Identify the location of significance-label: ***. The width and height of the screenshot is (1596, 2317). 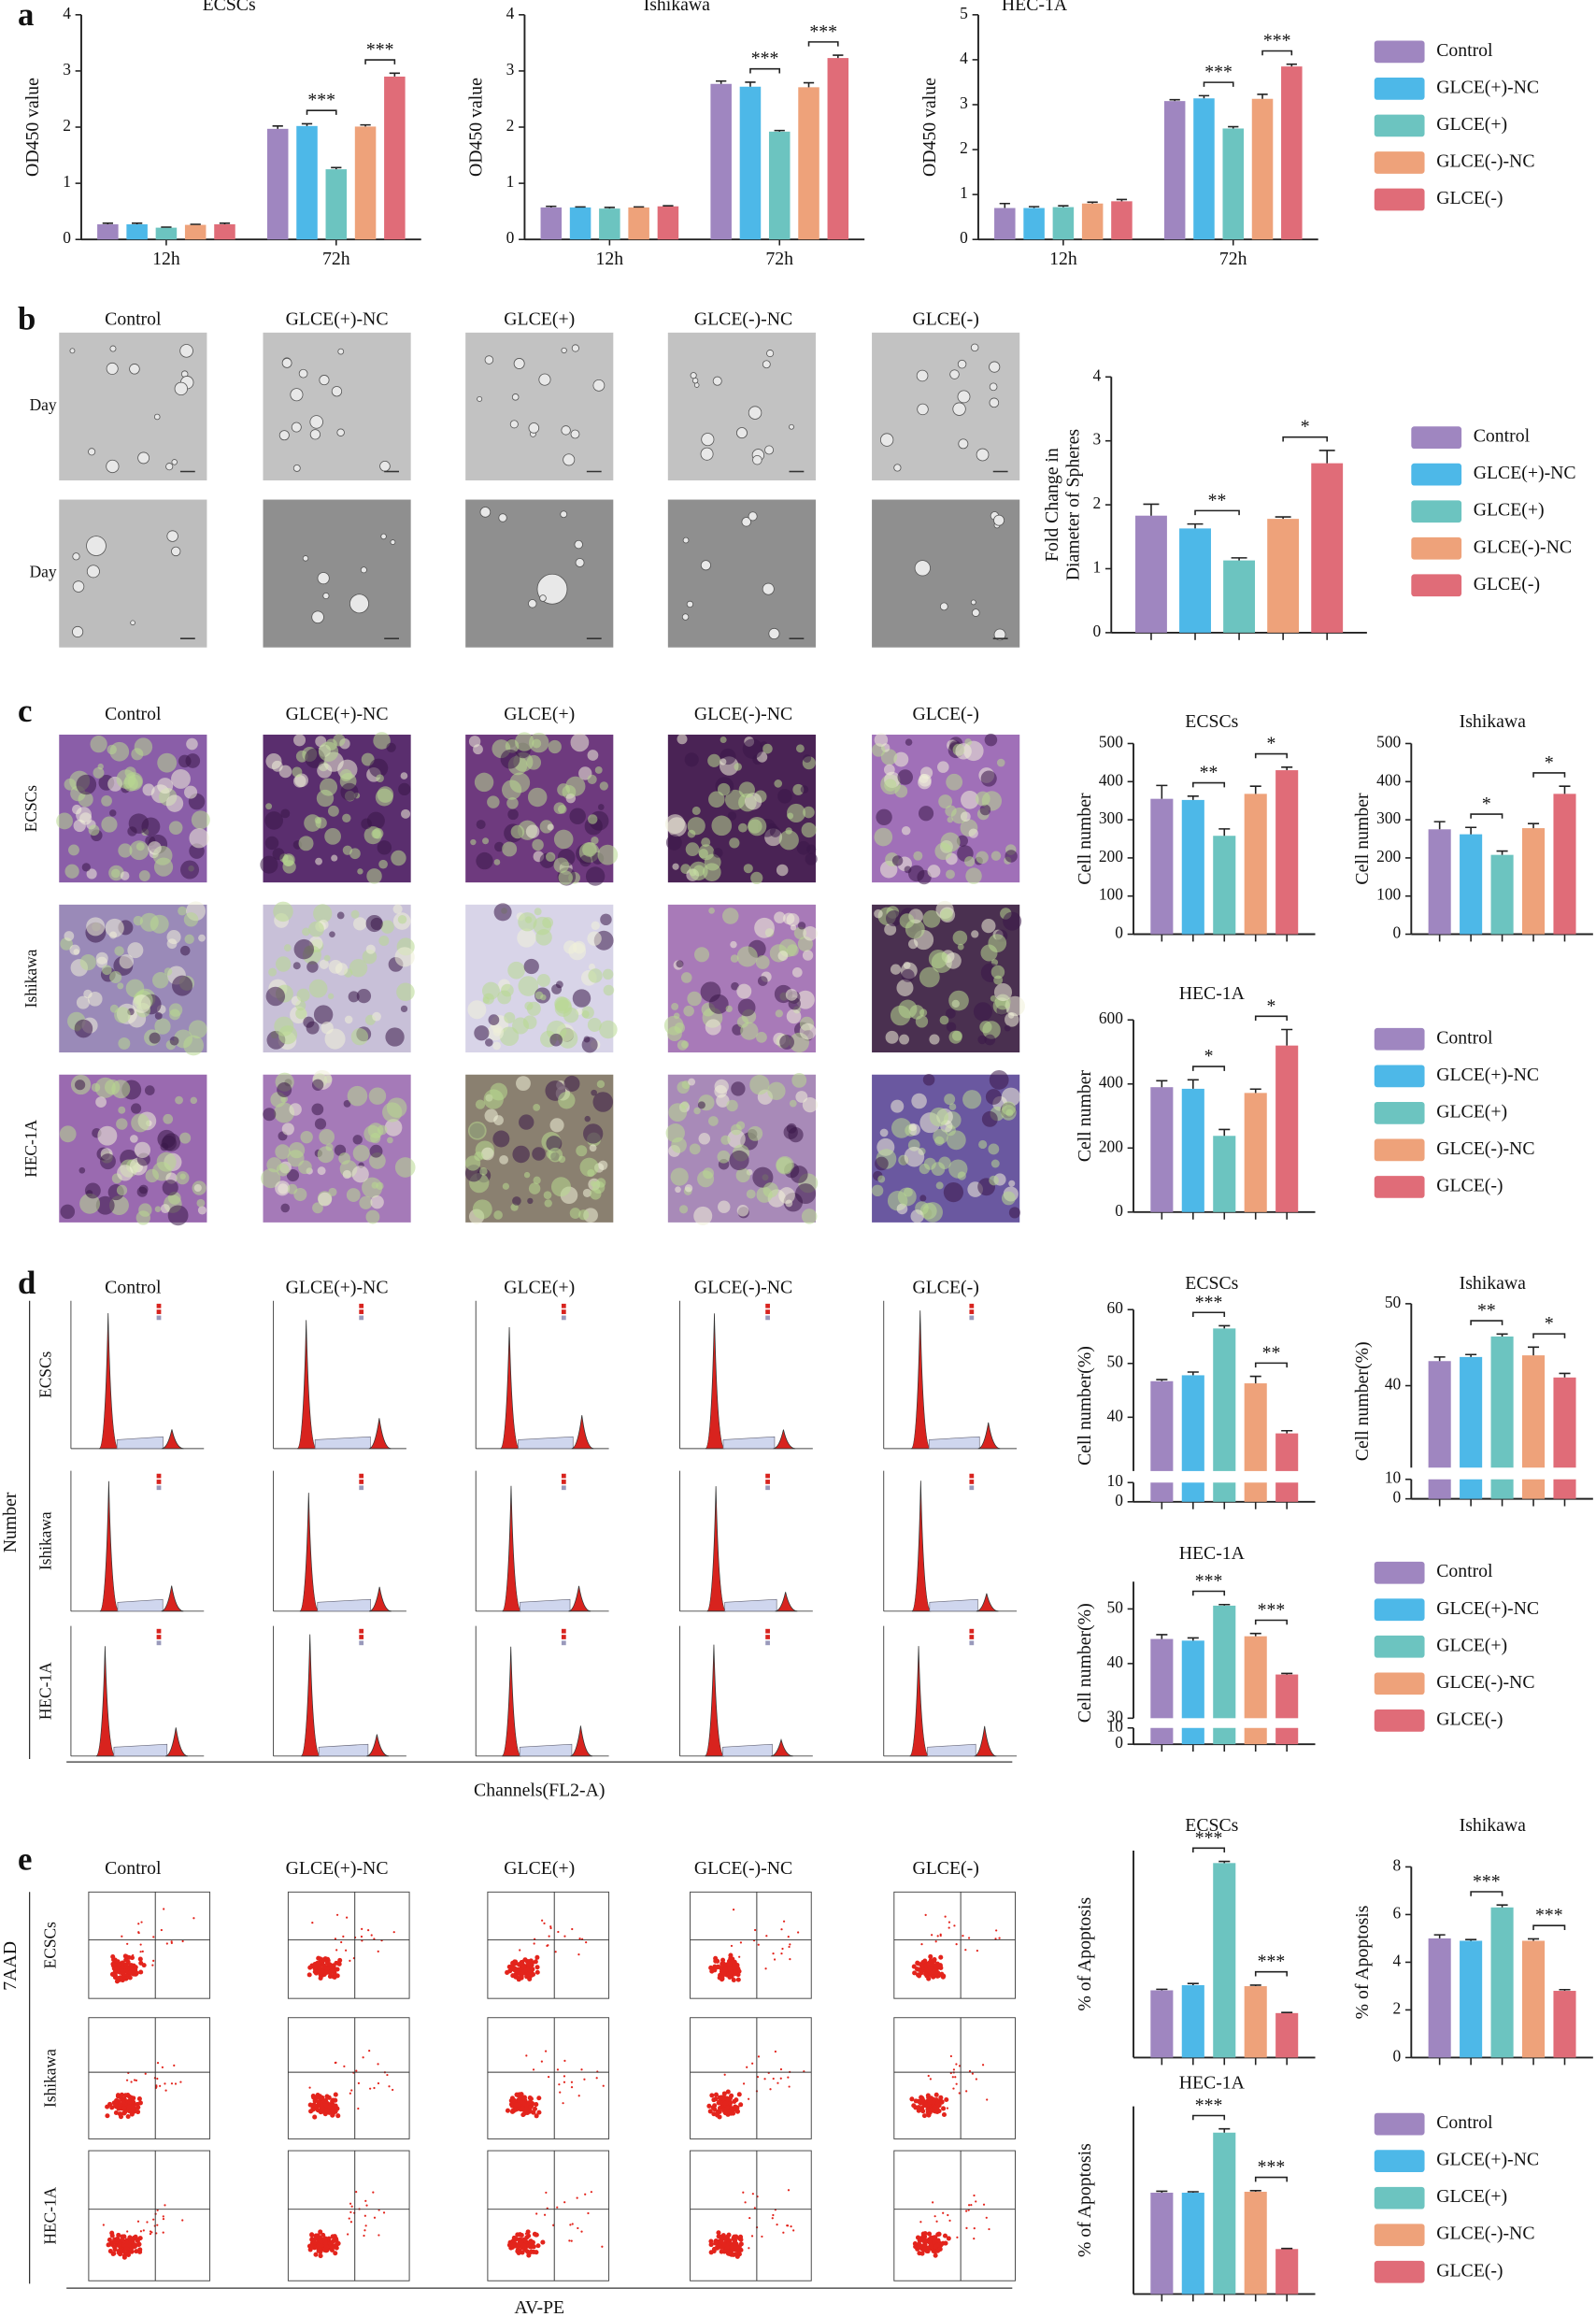
(1209, 1837).